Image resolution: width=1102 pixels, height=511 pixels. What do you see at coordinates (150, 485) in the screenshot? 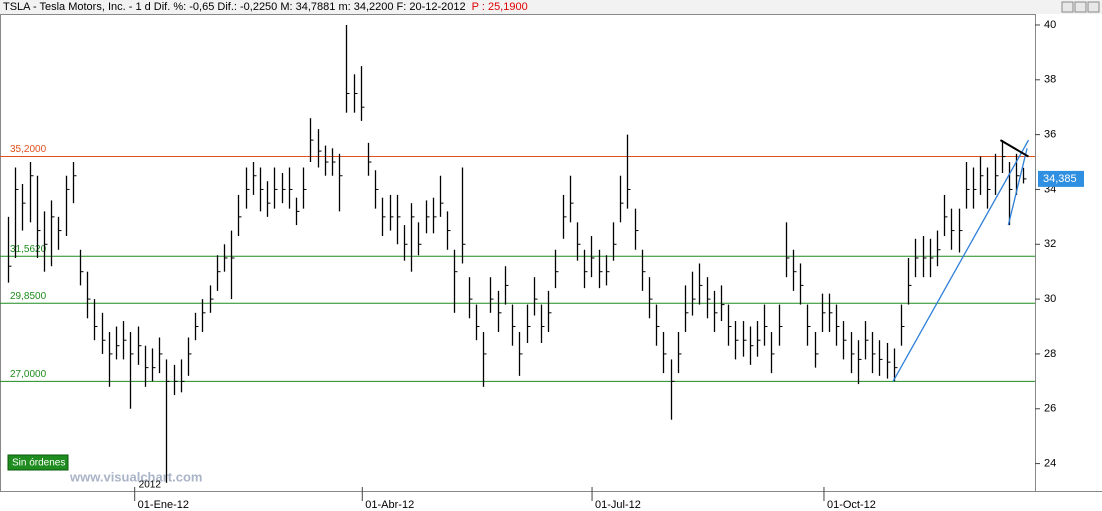
I see `year-label: 2012` at bounding box center [150, 485].